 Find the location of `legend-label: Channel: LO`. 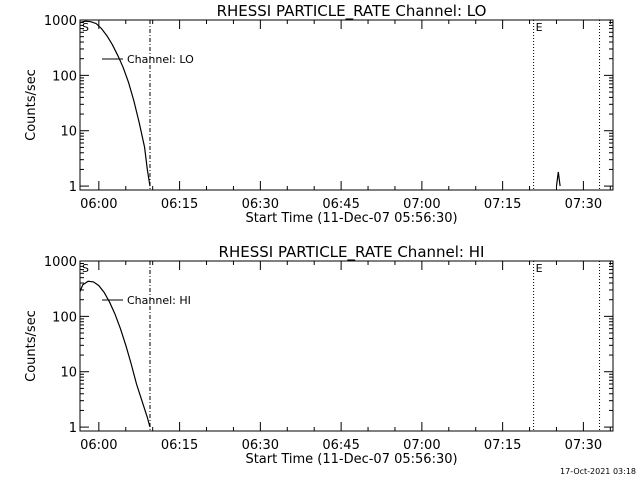

legend-label: Channel: LO is located at coordinates (160, 59).